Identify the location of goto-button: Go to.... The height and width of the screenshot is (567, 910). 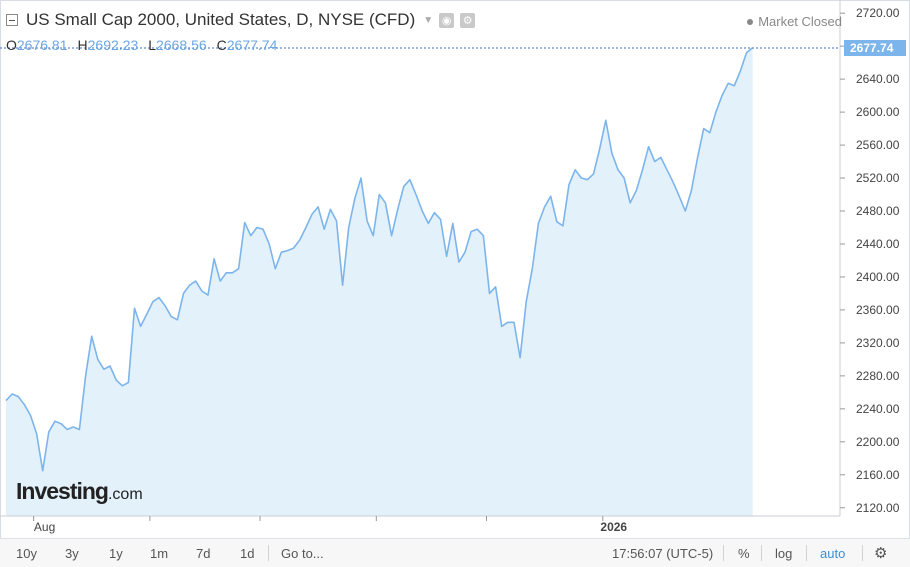
(302, 553).